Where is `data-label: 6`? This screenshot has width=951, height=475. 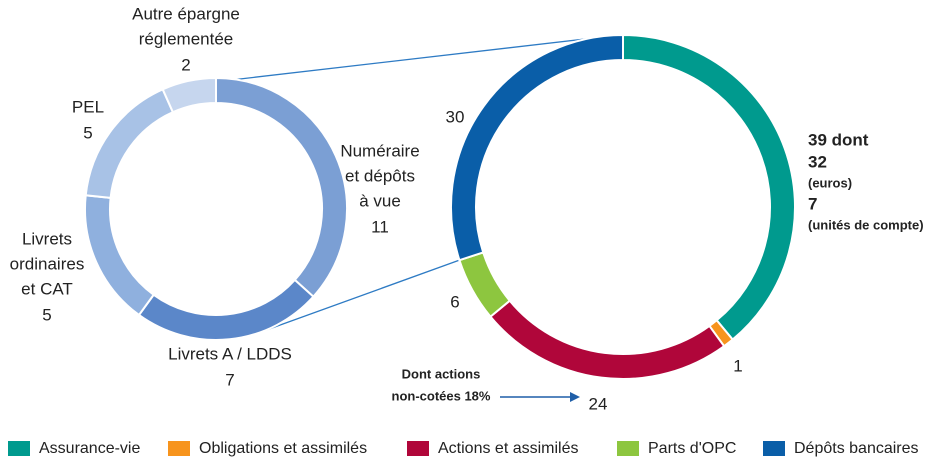
data-label: 6 is located at coordinates (454, 301).